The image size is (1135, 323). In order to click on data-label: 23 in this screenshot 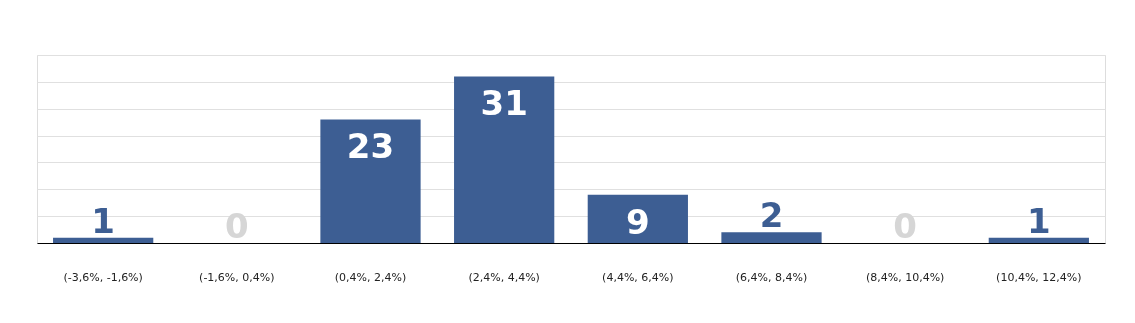, I will do `click(370, 146)`.